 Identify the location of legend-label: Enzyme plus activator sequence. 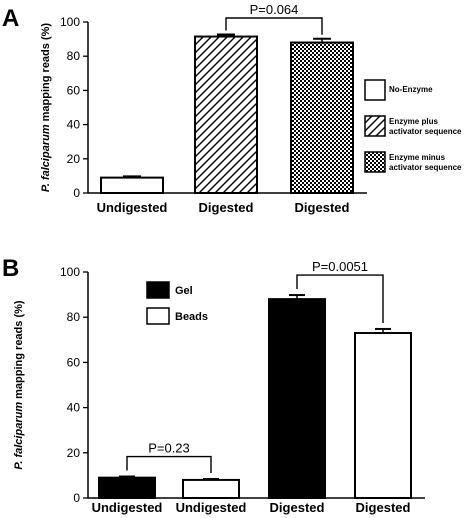
(425, 126).